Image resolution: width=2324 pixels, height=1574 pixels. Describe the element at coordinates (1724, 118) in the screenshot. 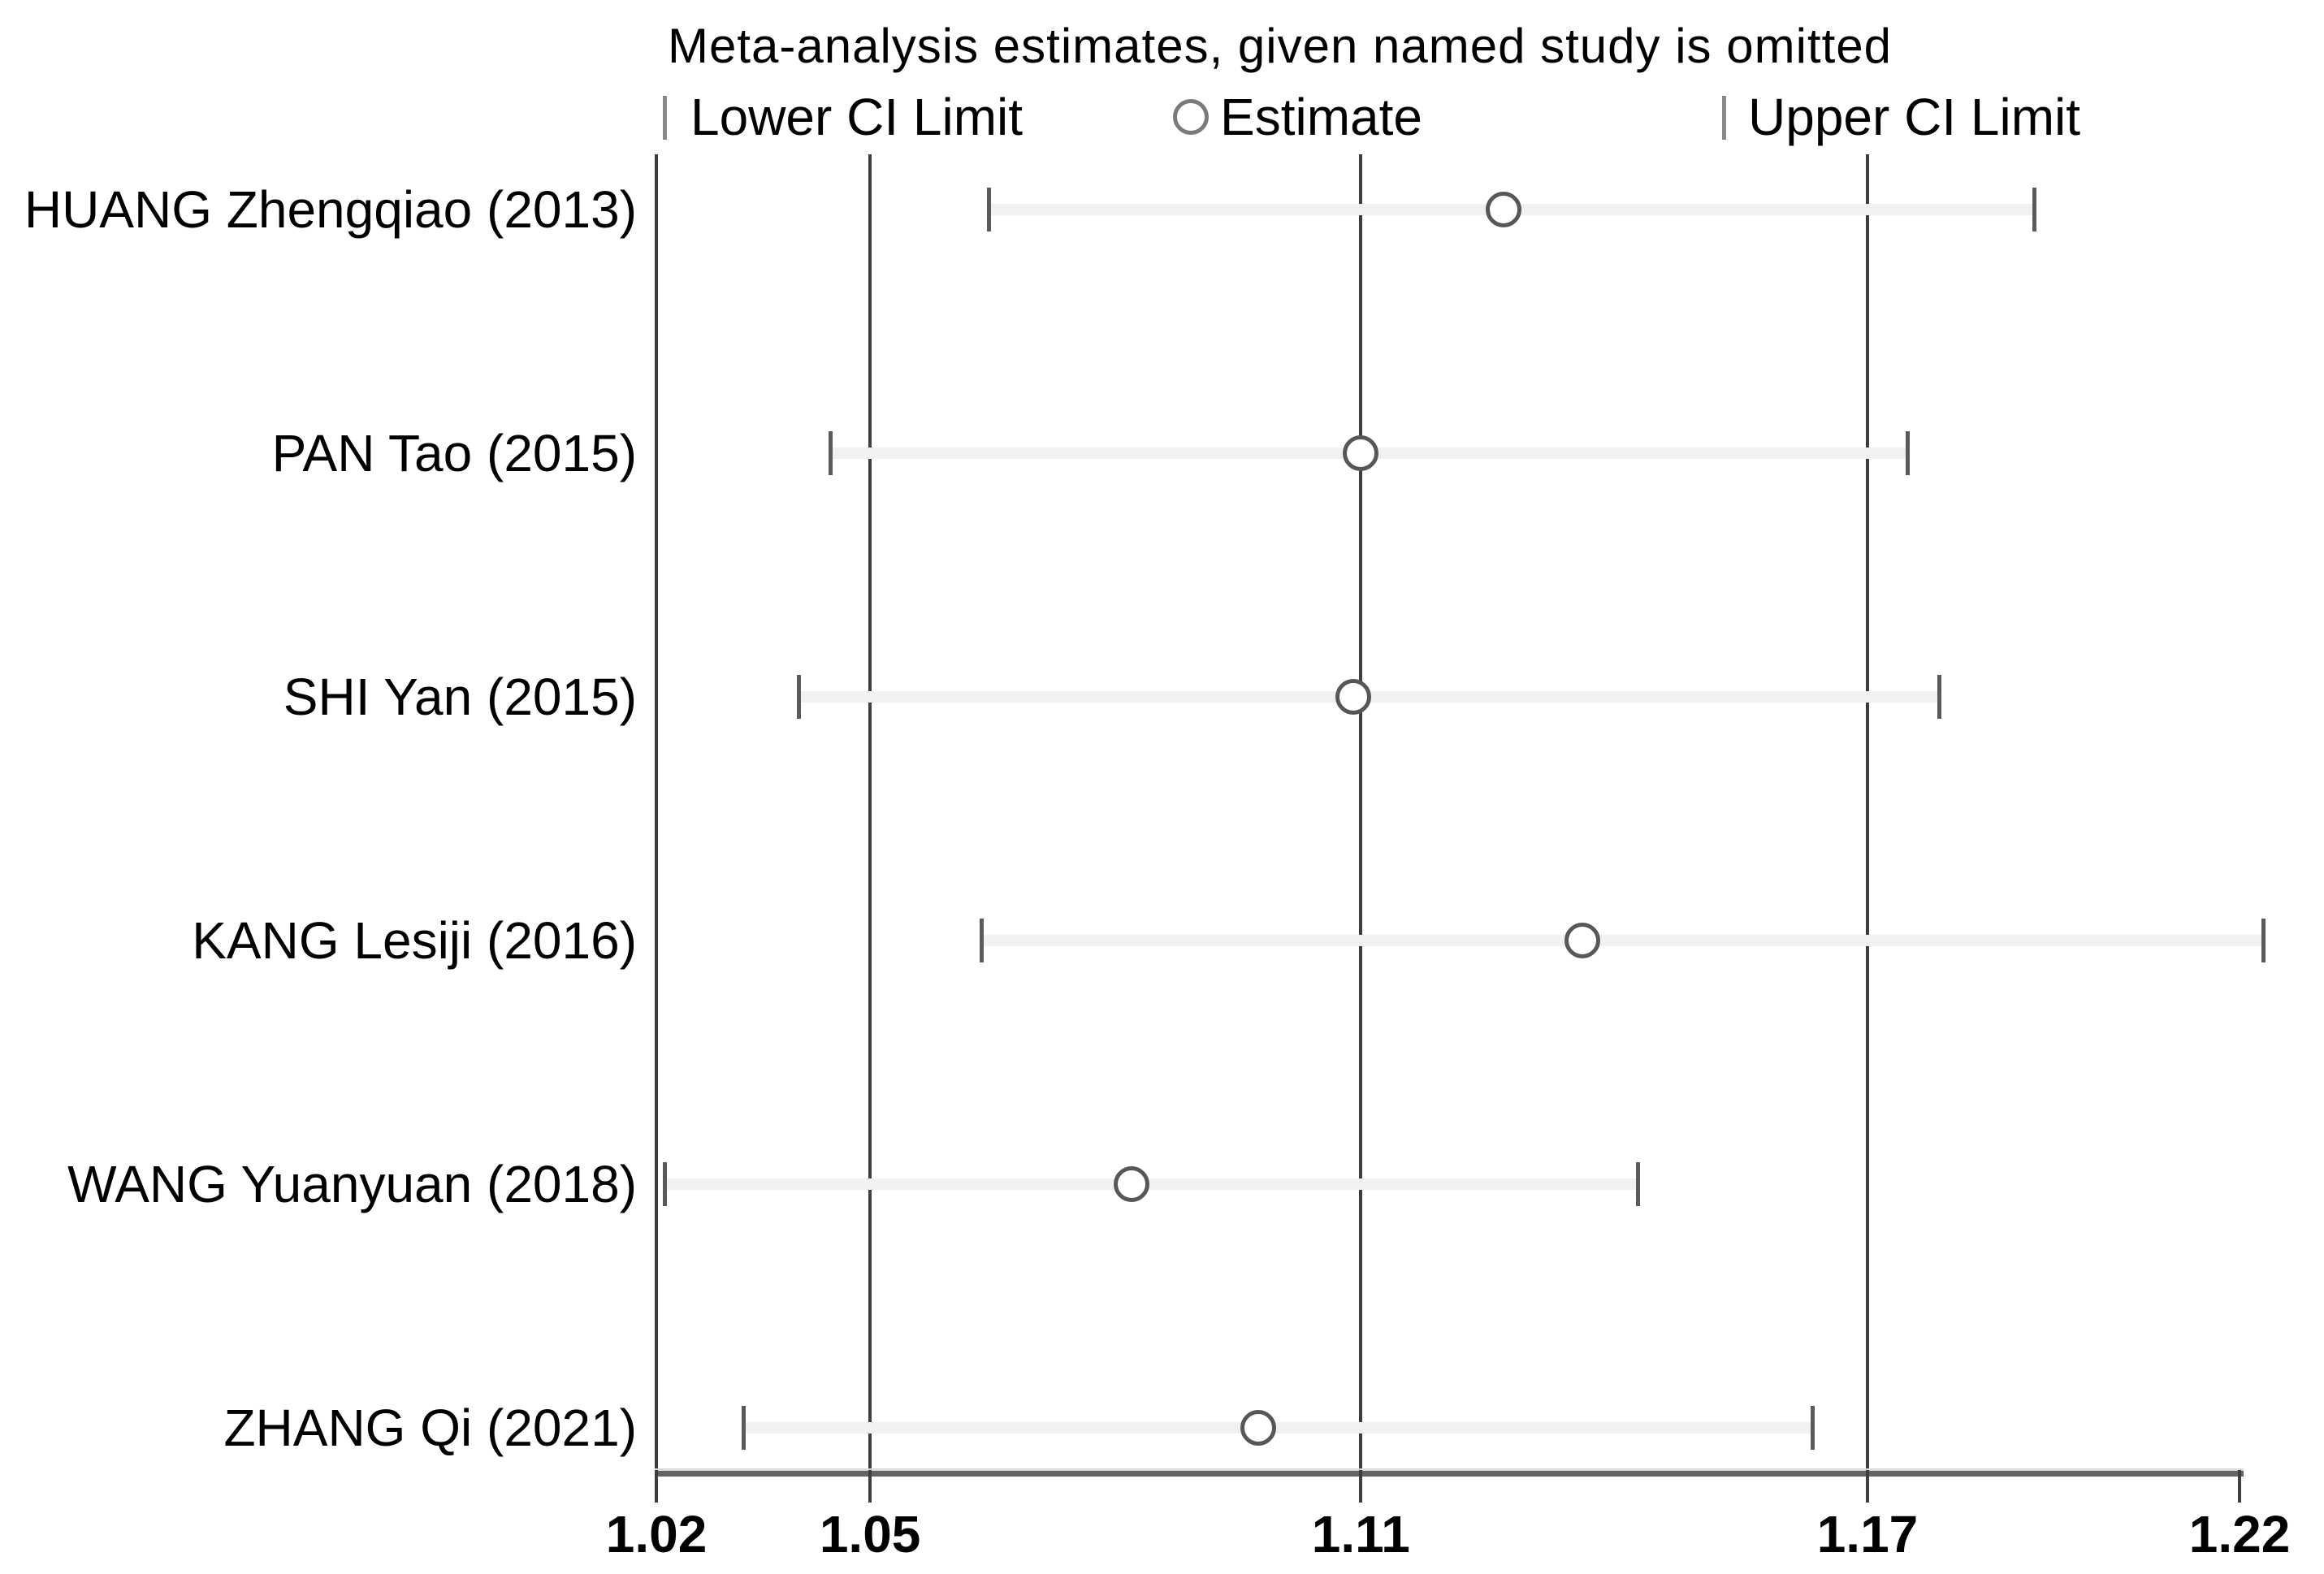

I see `upper-ci-tick-icon` at that location.